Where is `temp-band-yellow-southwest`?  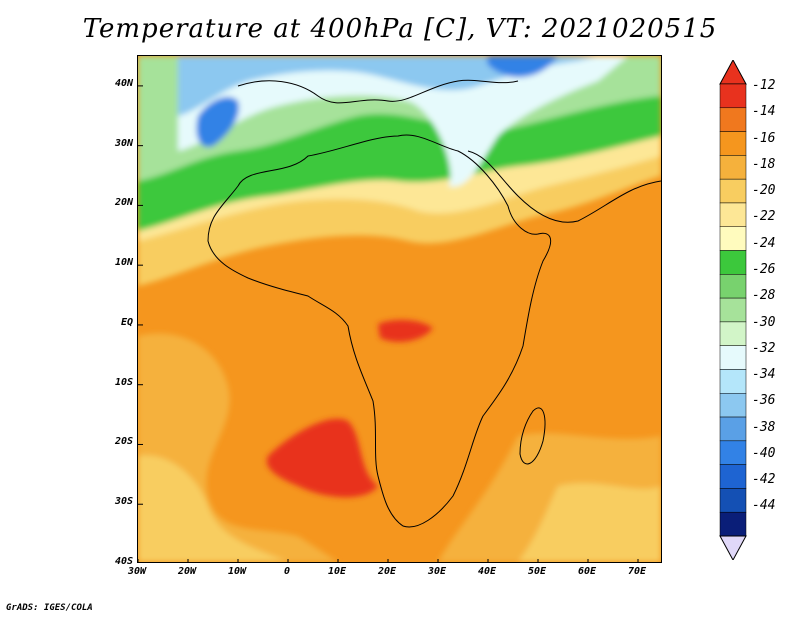 temp-band-yellow-southwest is located at coordinates (213, 508).